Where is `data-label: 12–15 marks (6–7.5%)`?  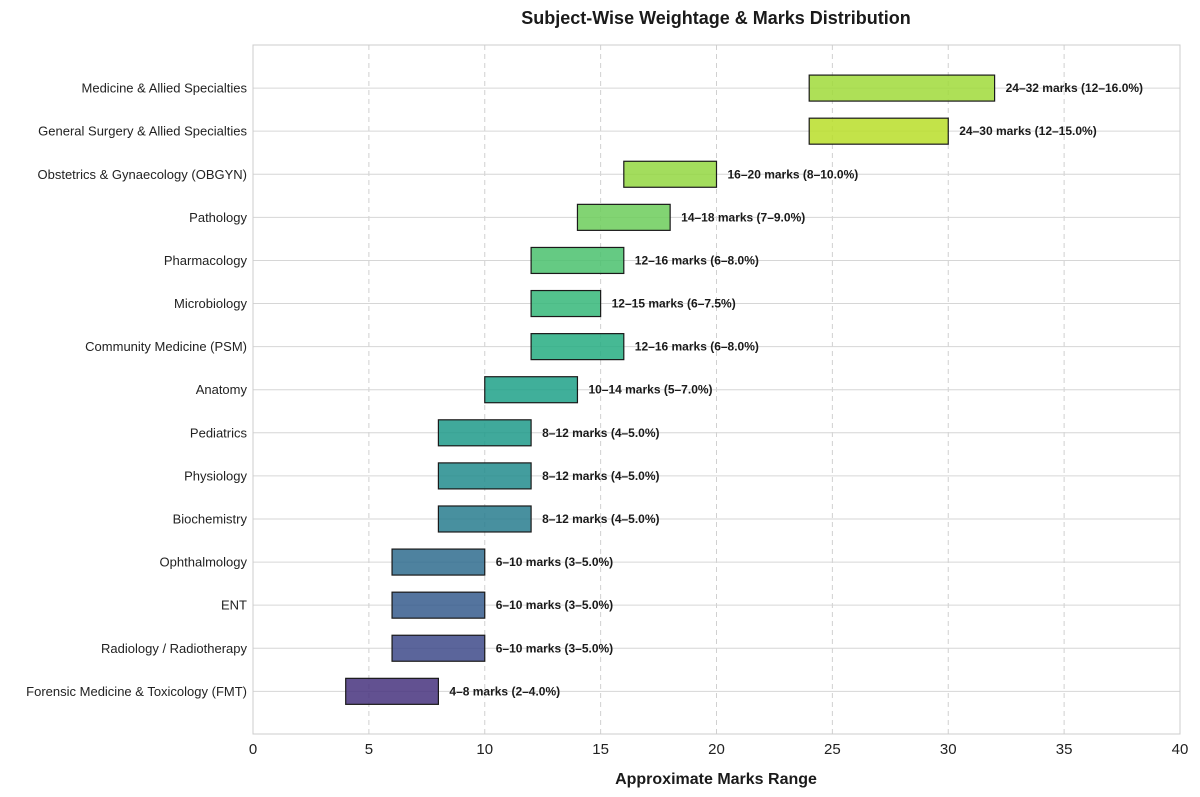
data-label: 12–15 marks (6–7.5%) is located at coordinates (674, 304).